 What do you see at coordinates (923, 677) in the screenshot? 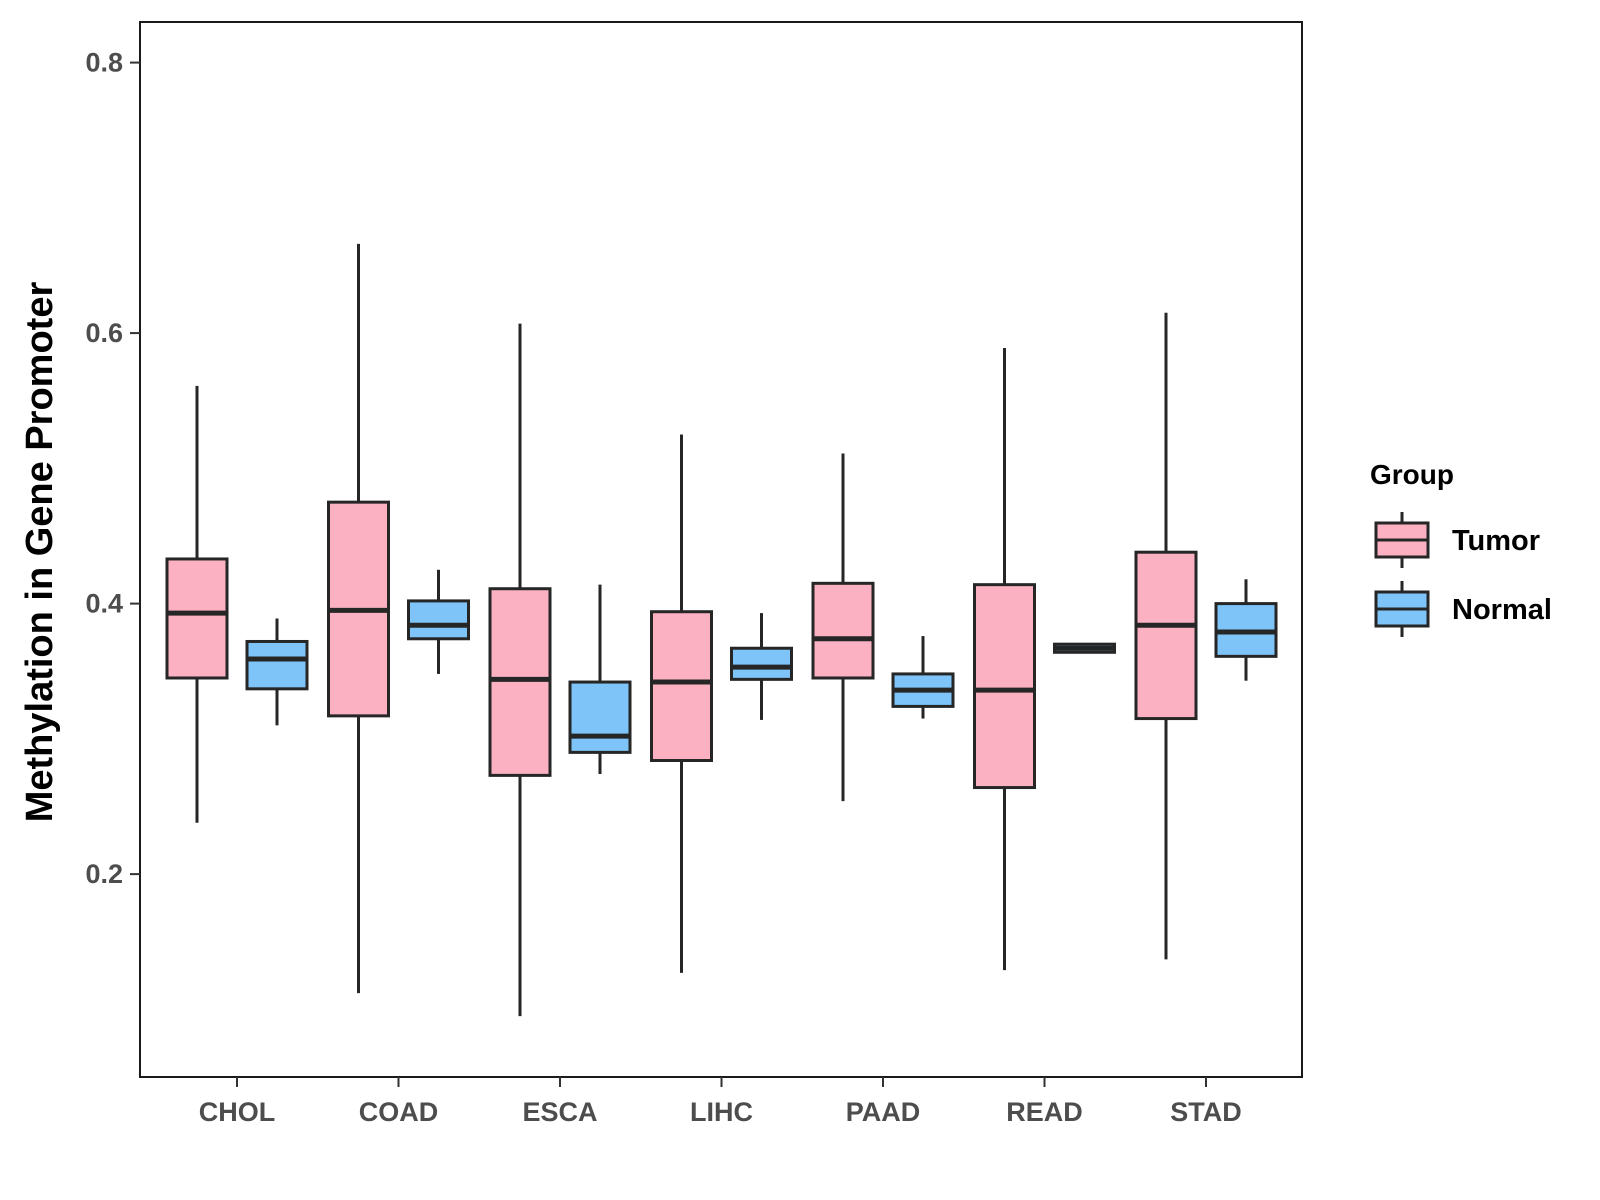
I see `box-normal-paad` at bounding box center [923, 677].